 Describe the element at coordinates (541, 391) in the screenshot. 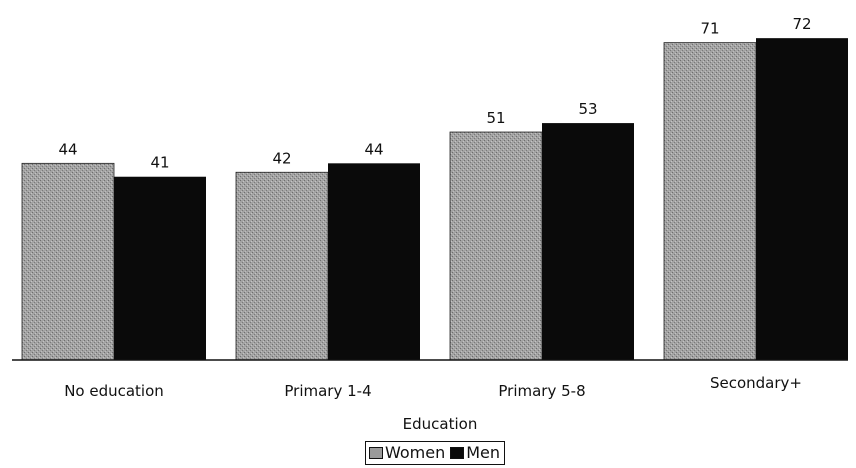

I see `category-label-2: Primary 5-8` at that location.